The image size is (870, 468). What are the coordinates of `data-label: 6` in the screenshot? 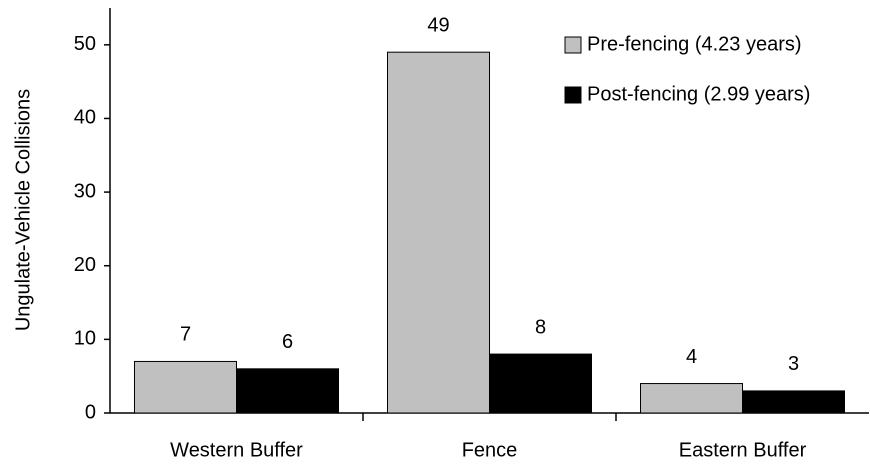 It's located at (287, 342).